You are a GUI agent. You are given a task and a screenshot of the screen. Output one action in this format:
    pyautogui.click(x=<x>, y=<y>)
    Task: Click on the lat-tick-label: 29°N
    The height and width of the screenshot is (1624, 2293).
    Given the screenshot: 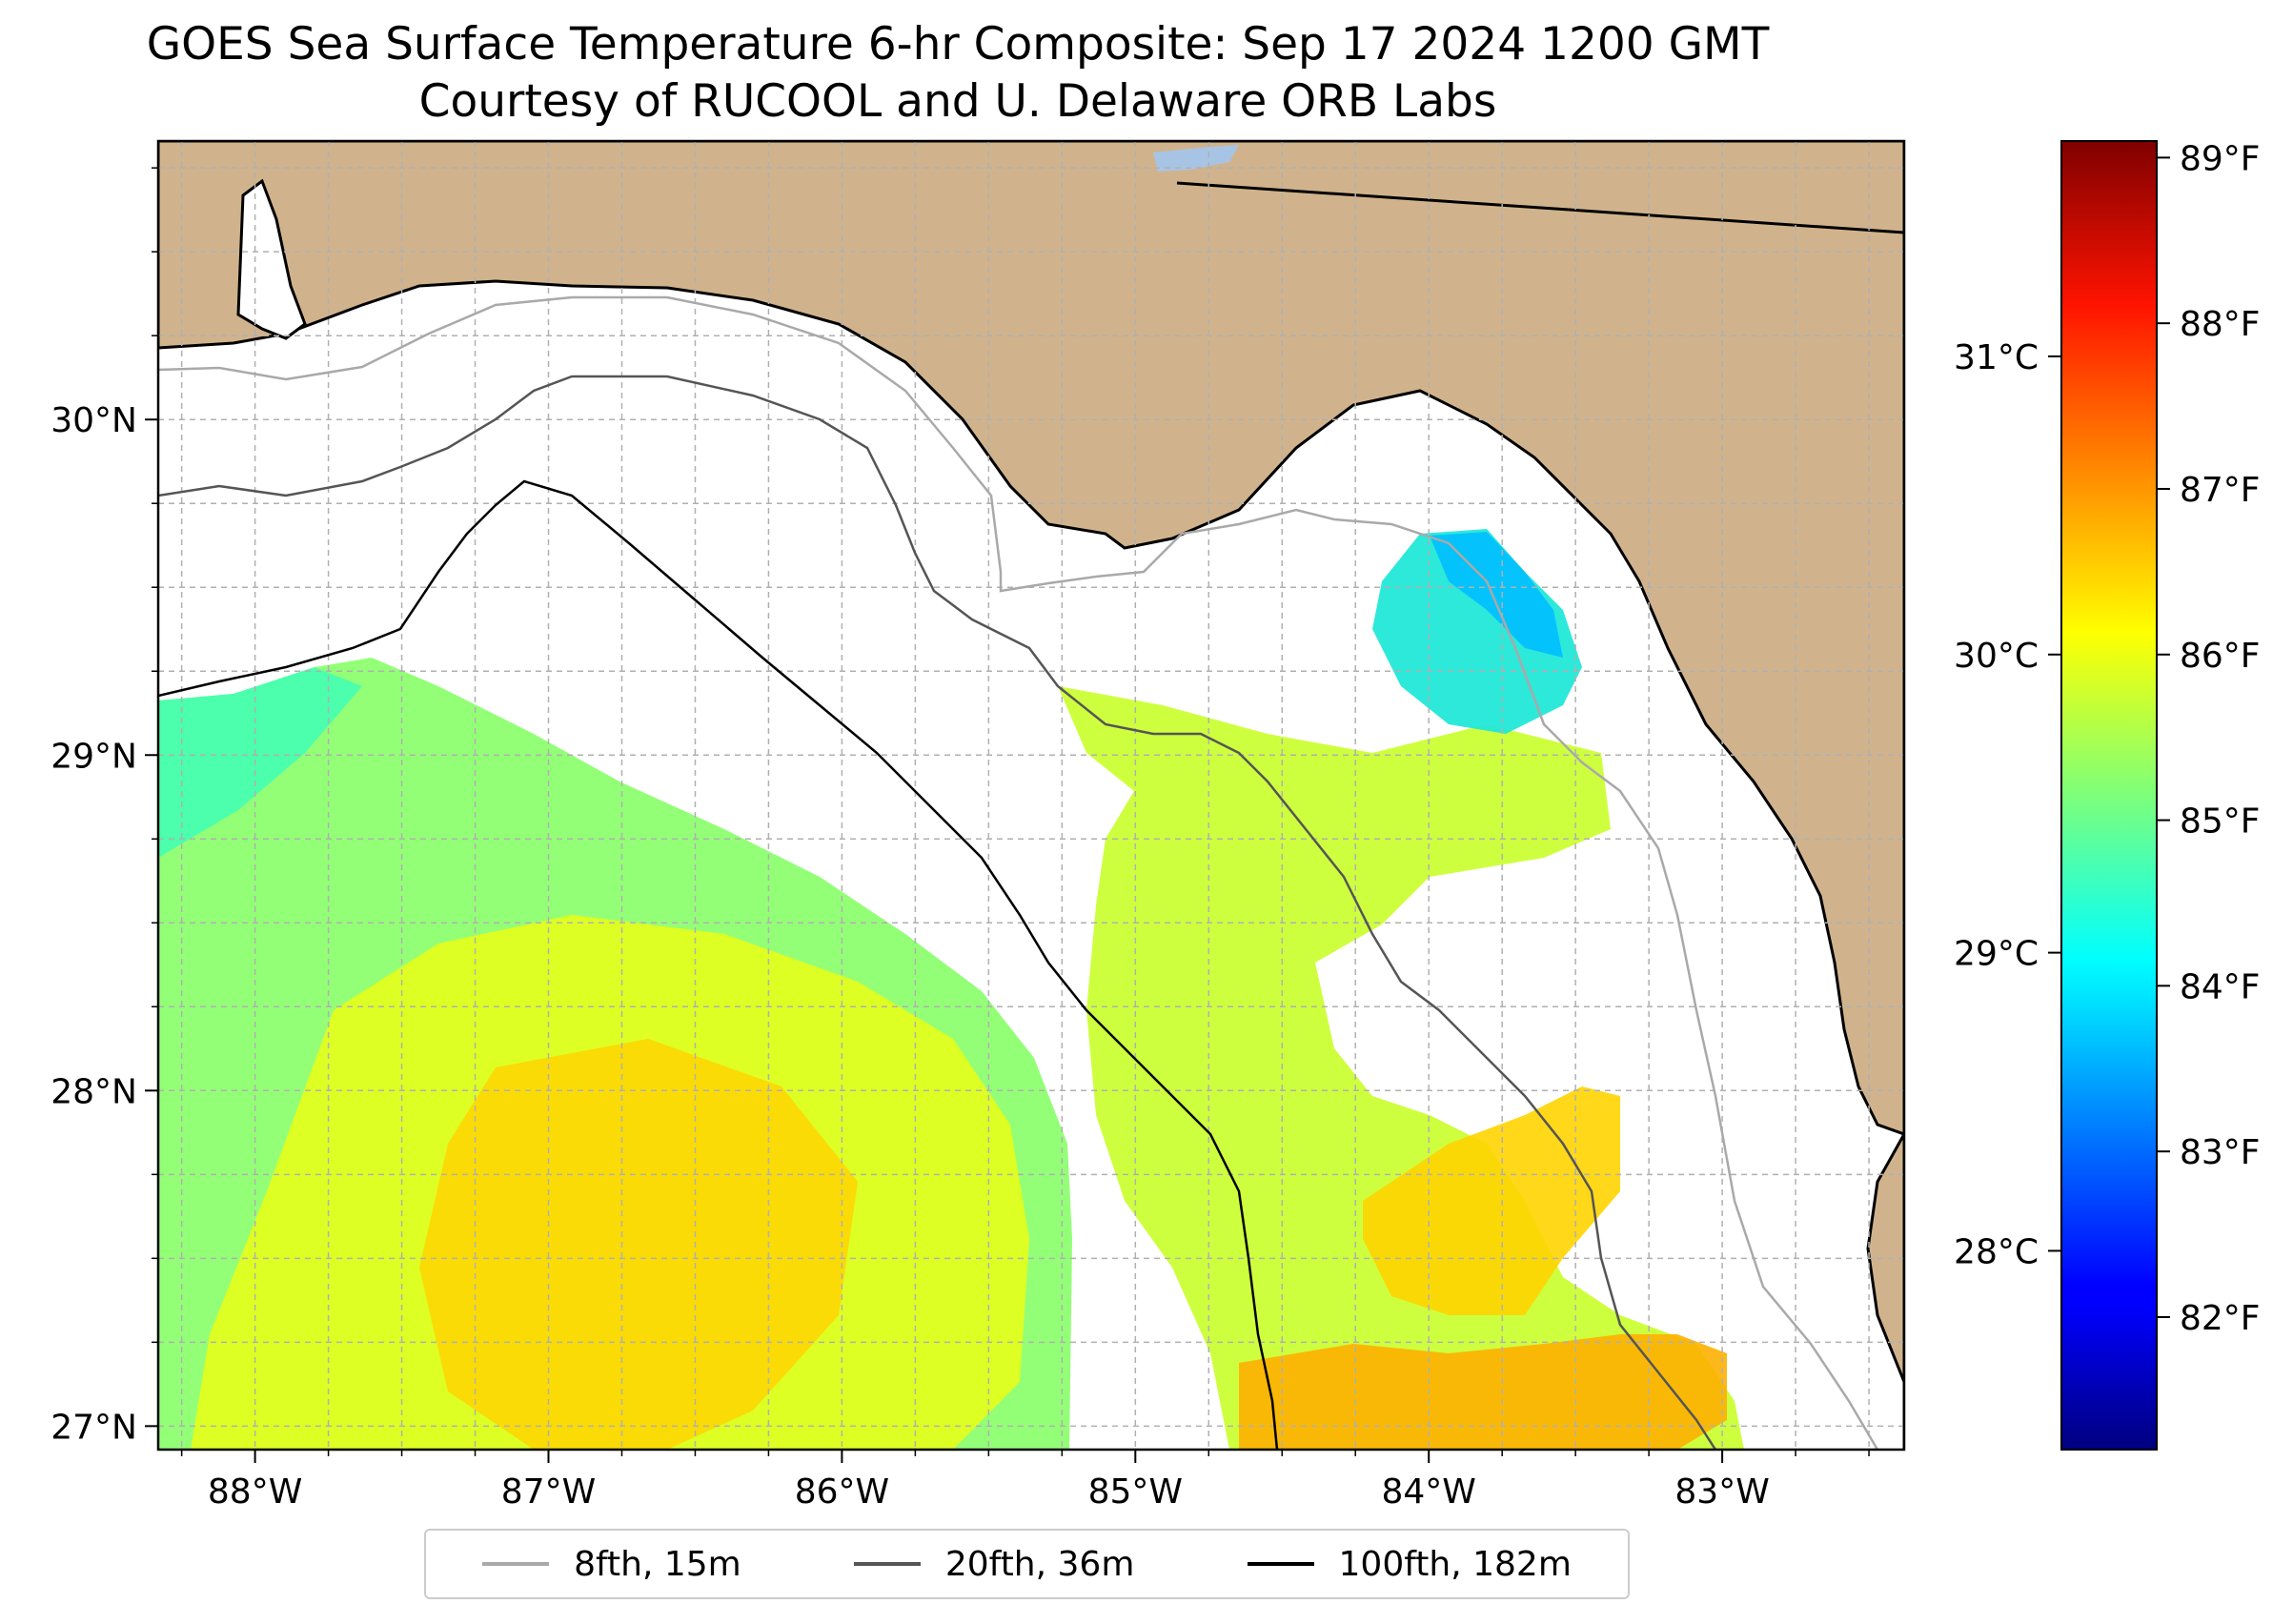 What is the action you would take?
    pyautogui.click(x=94, y=756)
    